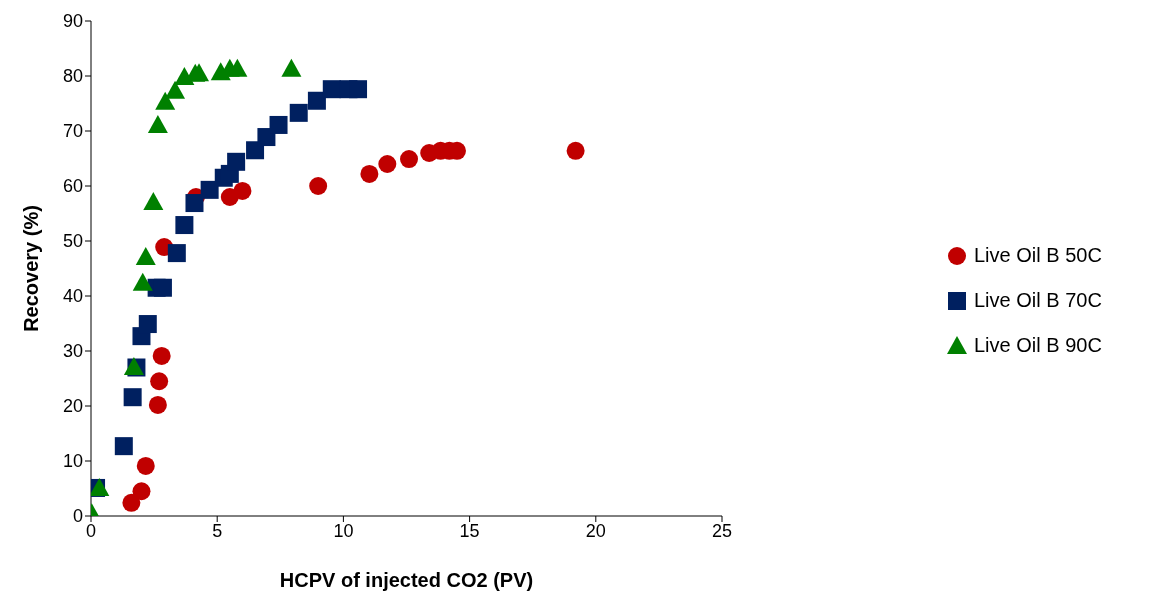 This screenshot has height=601, width=1164. What do you see at coordinates (1038, 255) in the screenshot?
I see `legend-label: Live Oil B 50C` at bounding box center [1038, 255].